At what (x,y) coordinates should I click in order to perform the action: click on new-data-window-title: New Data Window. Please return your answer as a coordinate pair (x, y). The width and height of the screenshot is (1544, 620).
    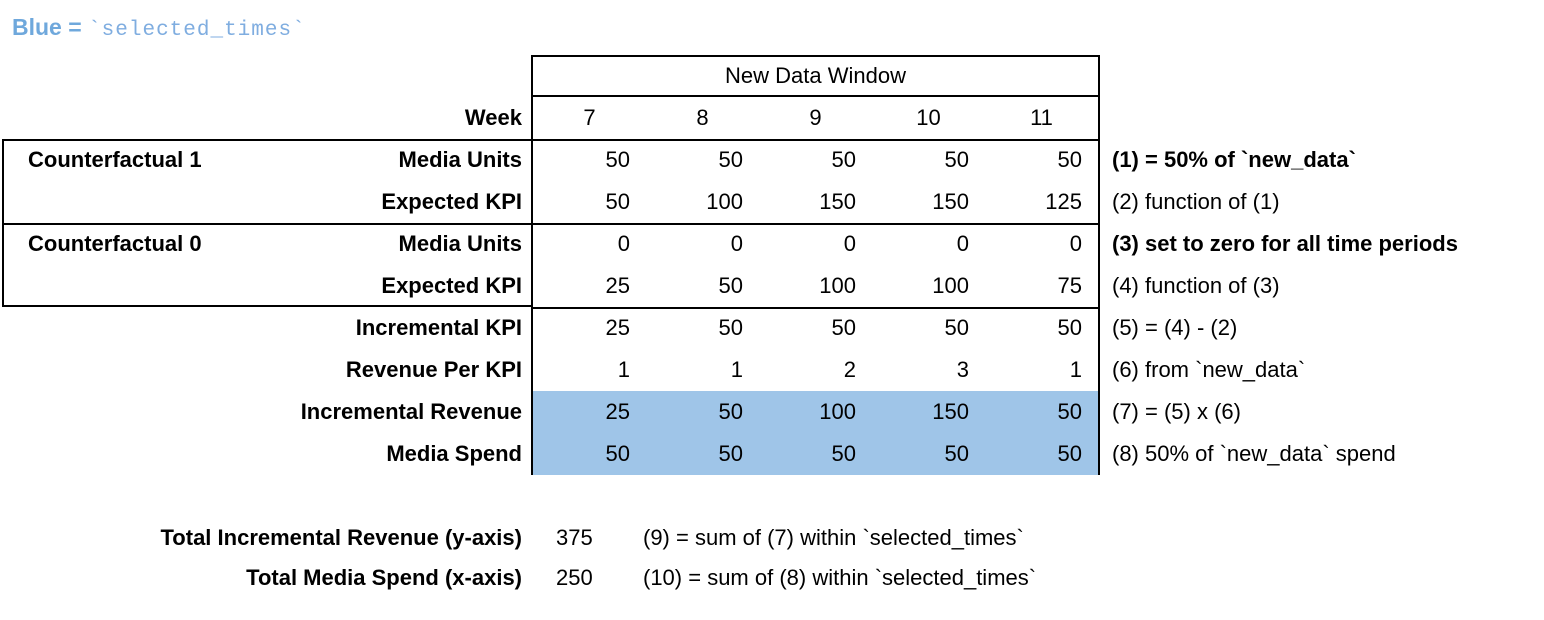
    Looking at the image, I should click on (815, 75).